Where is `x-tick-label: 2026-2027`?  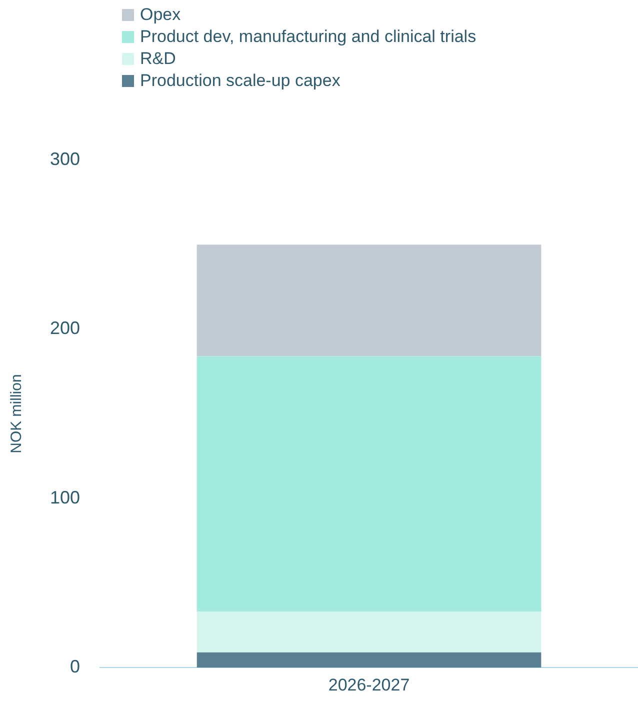 x-tick-label: 2026-2027 is located at coordinates (369, 684).